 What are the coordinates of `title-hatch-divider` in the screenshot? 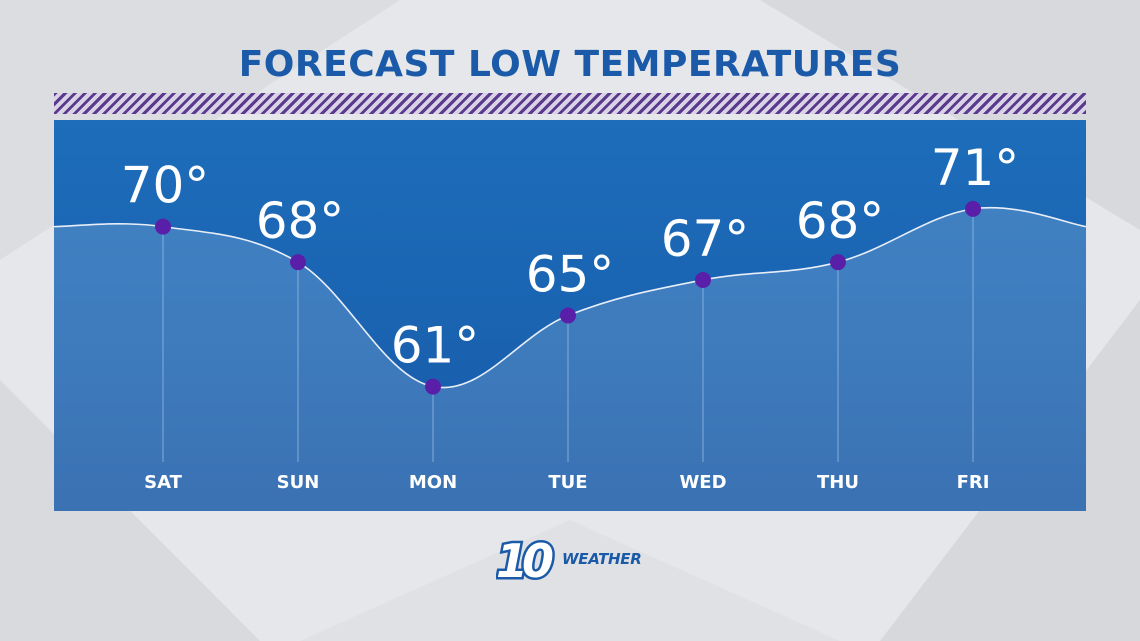 It's located at (570, 103).